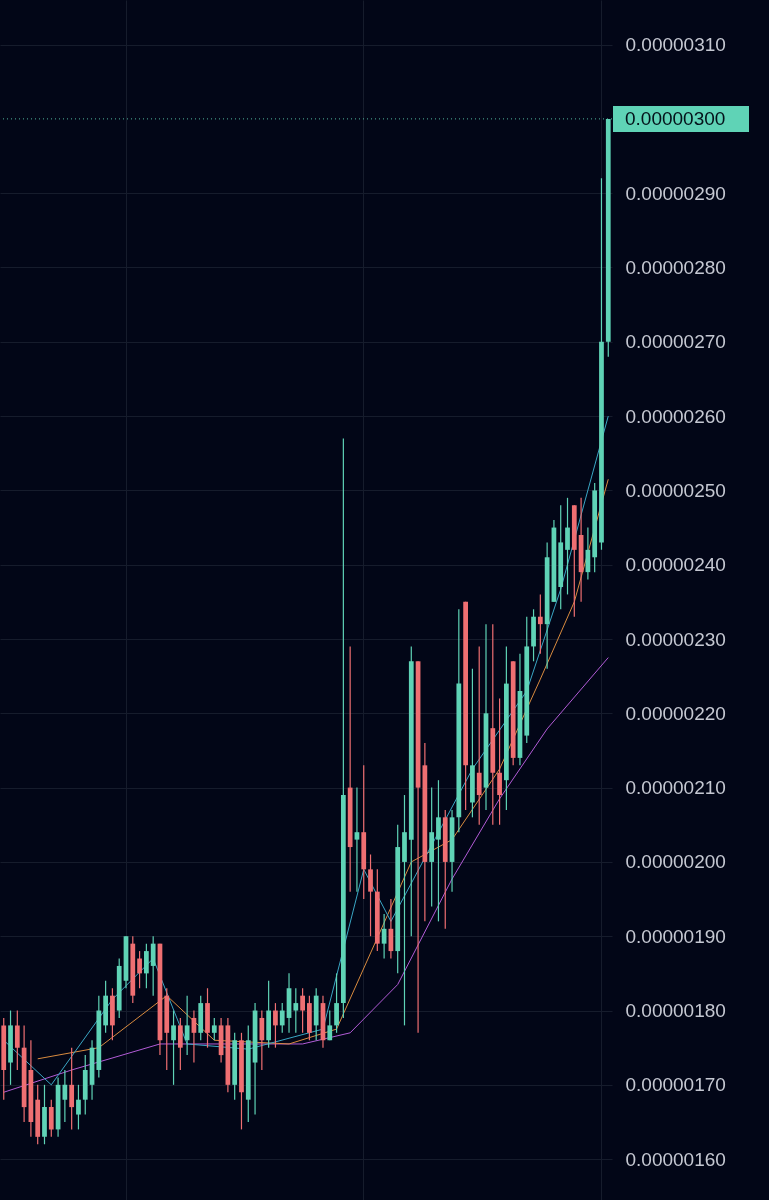 This screenshot has width=769, height=1200. Describe the element at coordinates (675, 936) in the screenshot. I see `y-tick-label: 0.00000190` at that location.